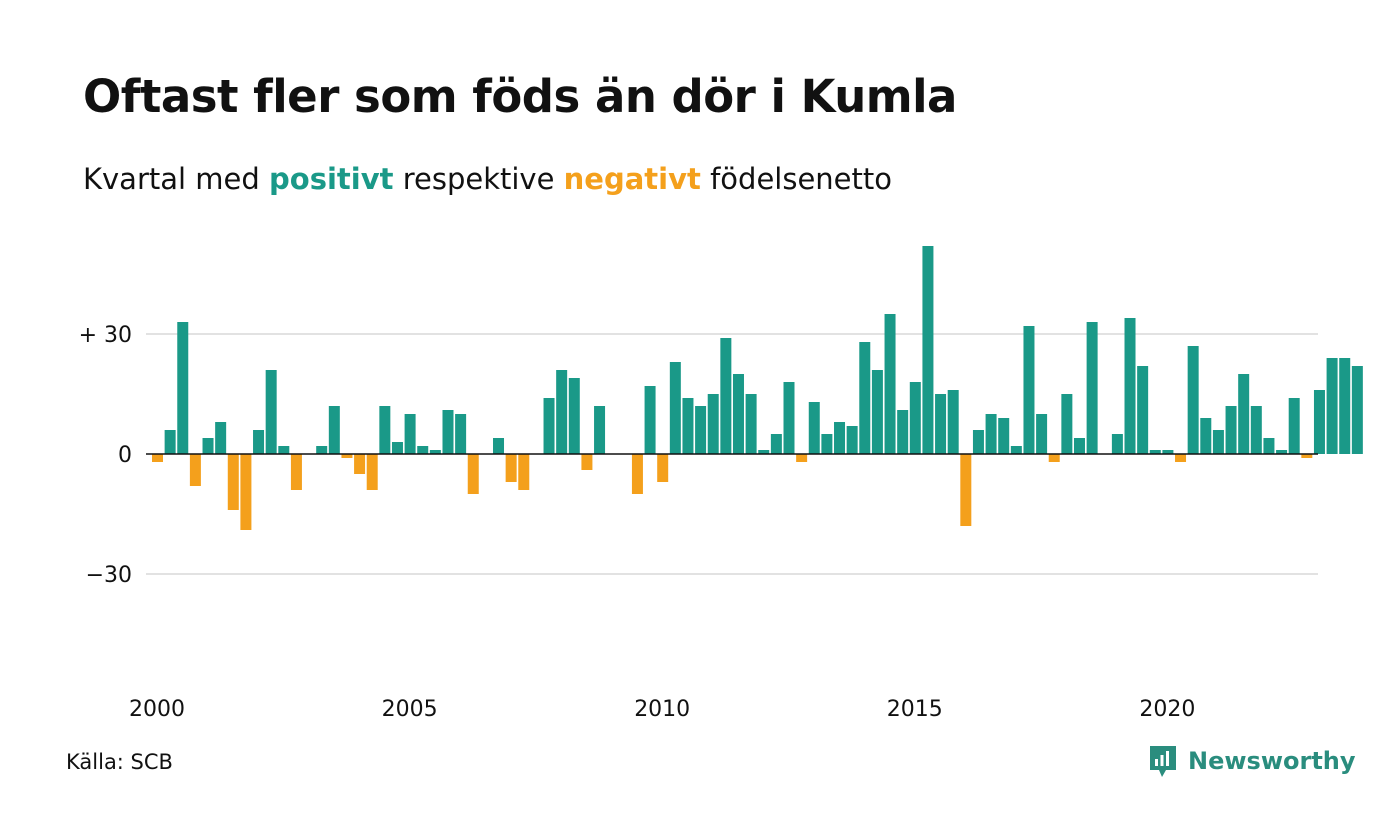 The image size is (1400, 840). Describe the element at coordinates (600, 430) in the screenshot. I see `bar-2008-q4` at that location.